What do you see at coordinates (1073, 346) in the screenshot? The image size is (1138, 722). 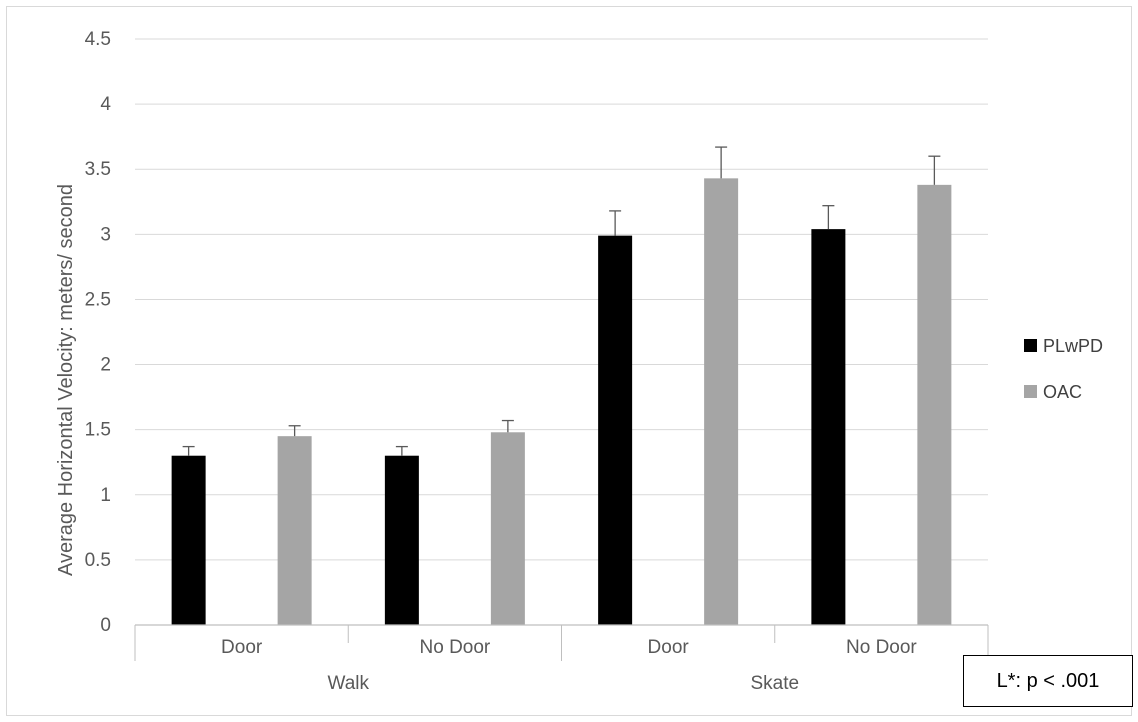 I see `legend-label: PLwPD` at bounding box center [1073, 346].